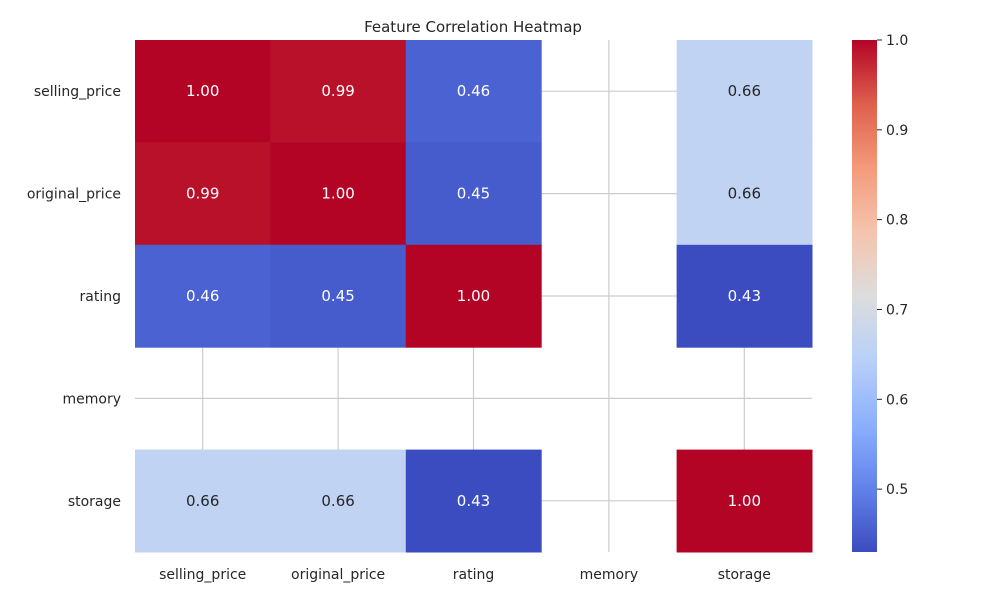  I want to click on heatmap-cell-rating-rating, so click(473, 296).